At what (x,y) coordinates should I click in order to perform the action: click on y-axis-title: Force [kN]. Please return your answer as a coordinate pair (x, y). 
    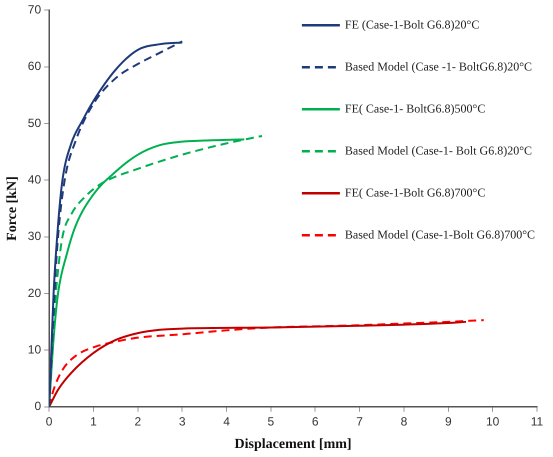
    Looking at the image, I should click on (12, 208).